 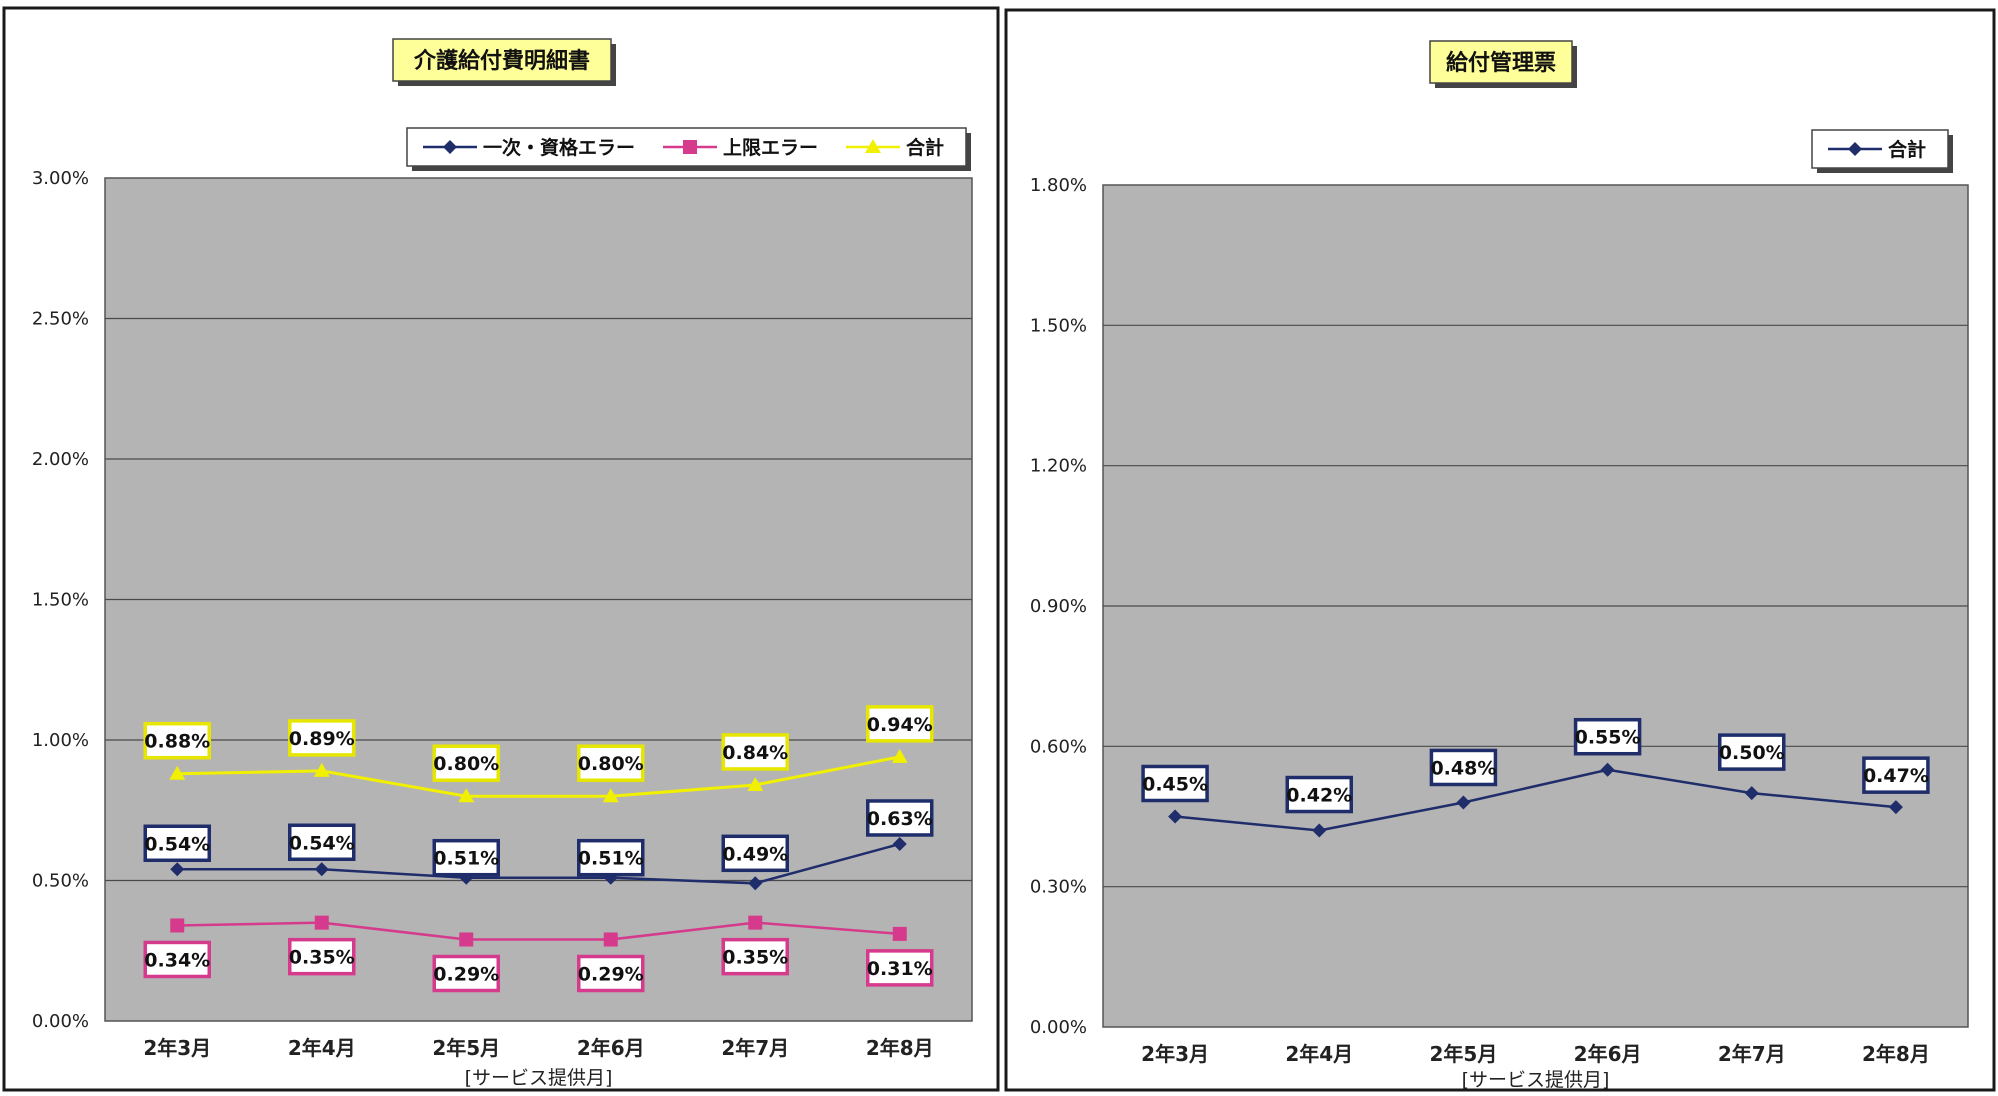 I want to click on y-tick-label: 1.20%, so click(x=1058, y=466).